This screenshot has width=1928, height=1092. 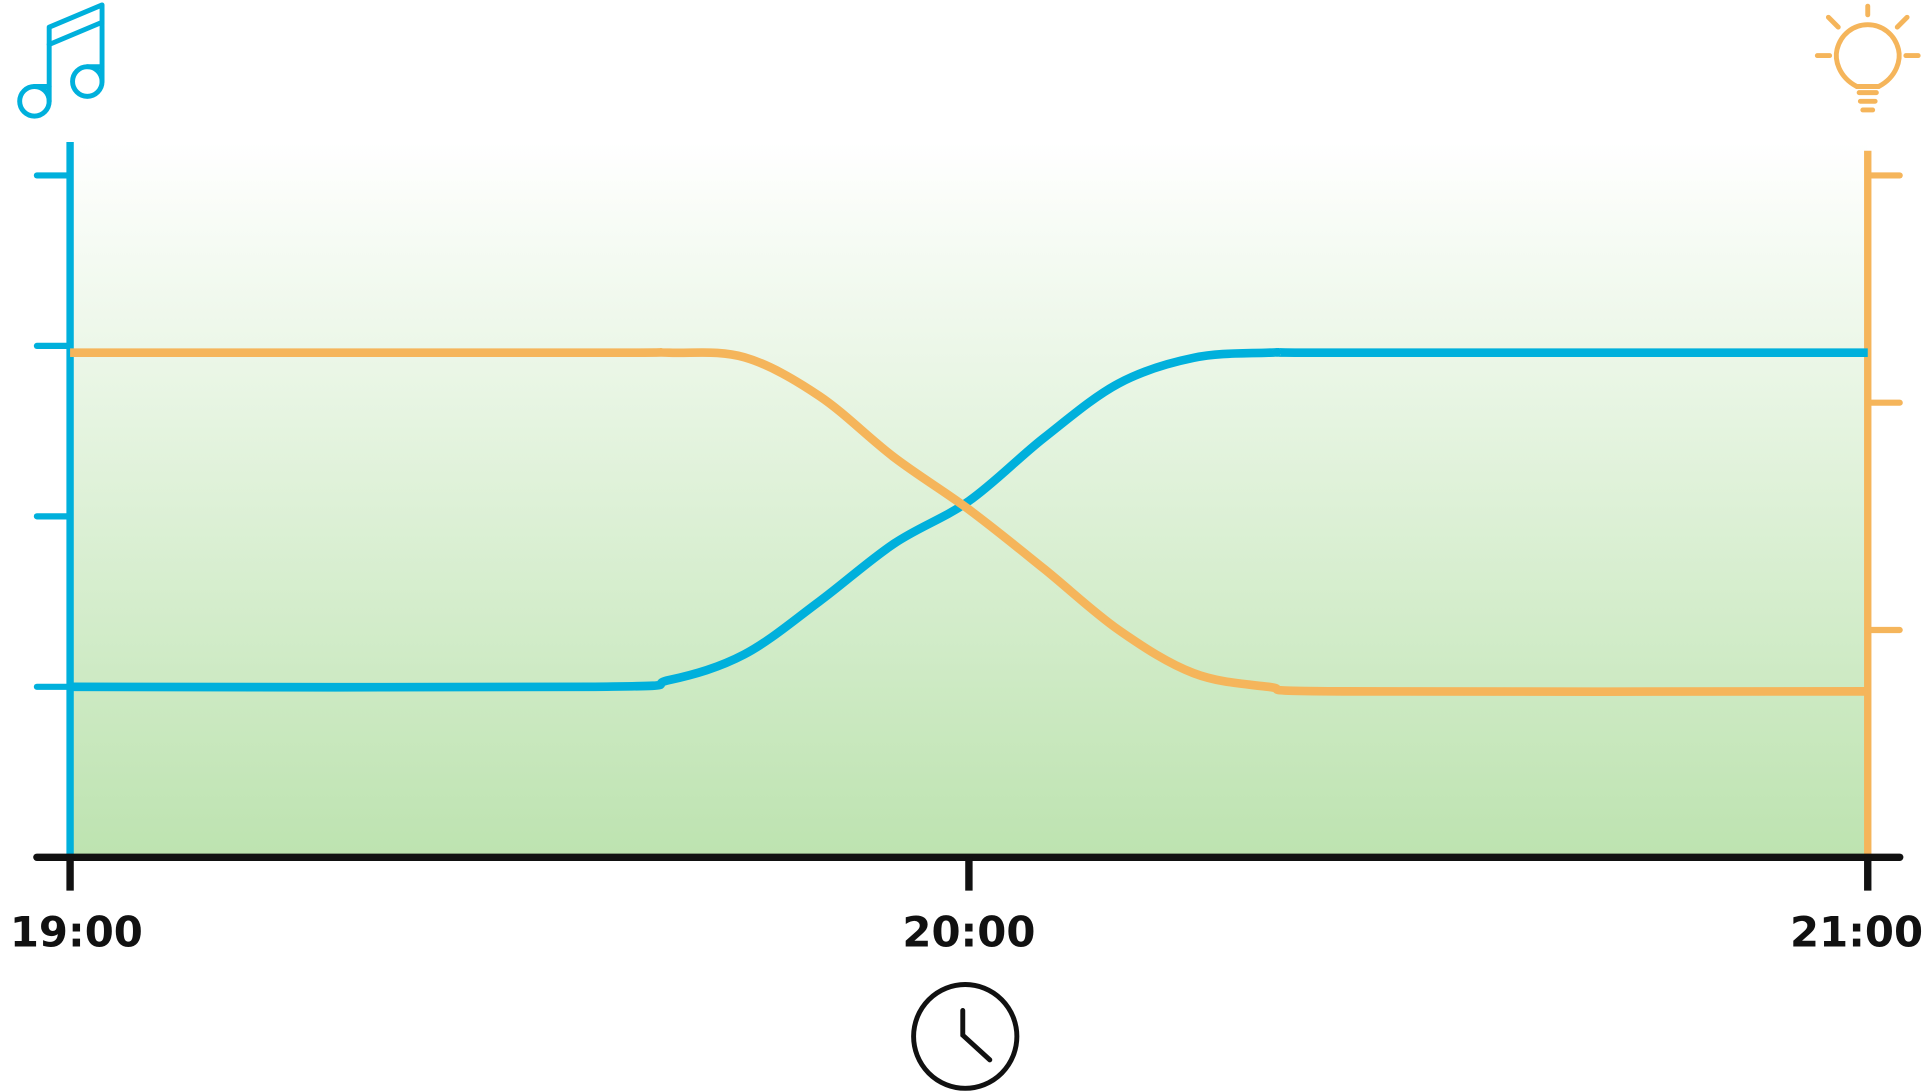 What do you see at coordinates (968, 932) in the screenshot?
I see `x-tick-label: 20:00` at bounding box center [968, 932].